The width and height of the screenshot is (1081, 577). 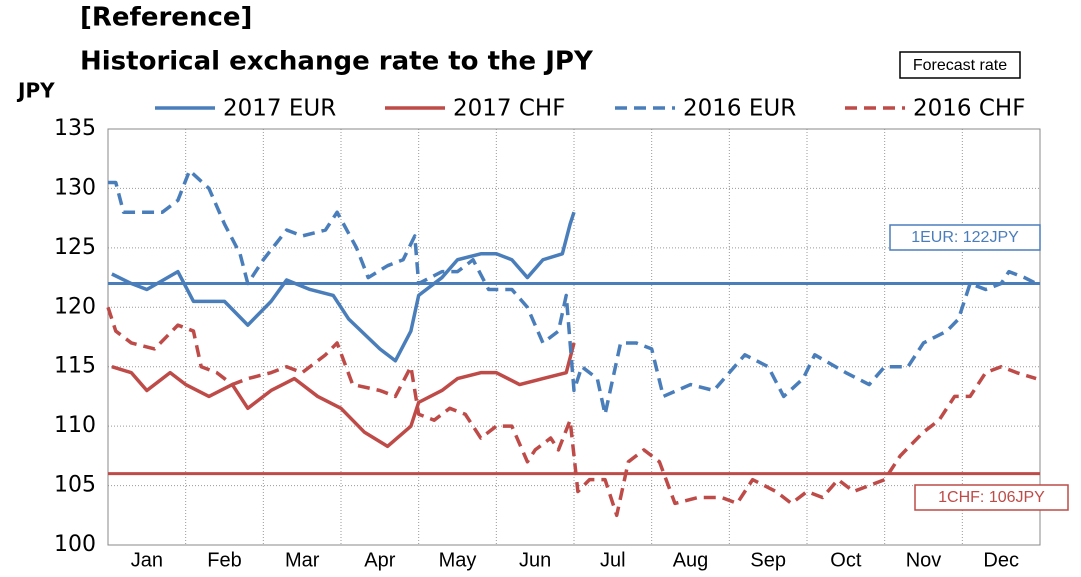 I want to click on x-tick-label: Dec, so click(x=1001, y=560).